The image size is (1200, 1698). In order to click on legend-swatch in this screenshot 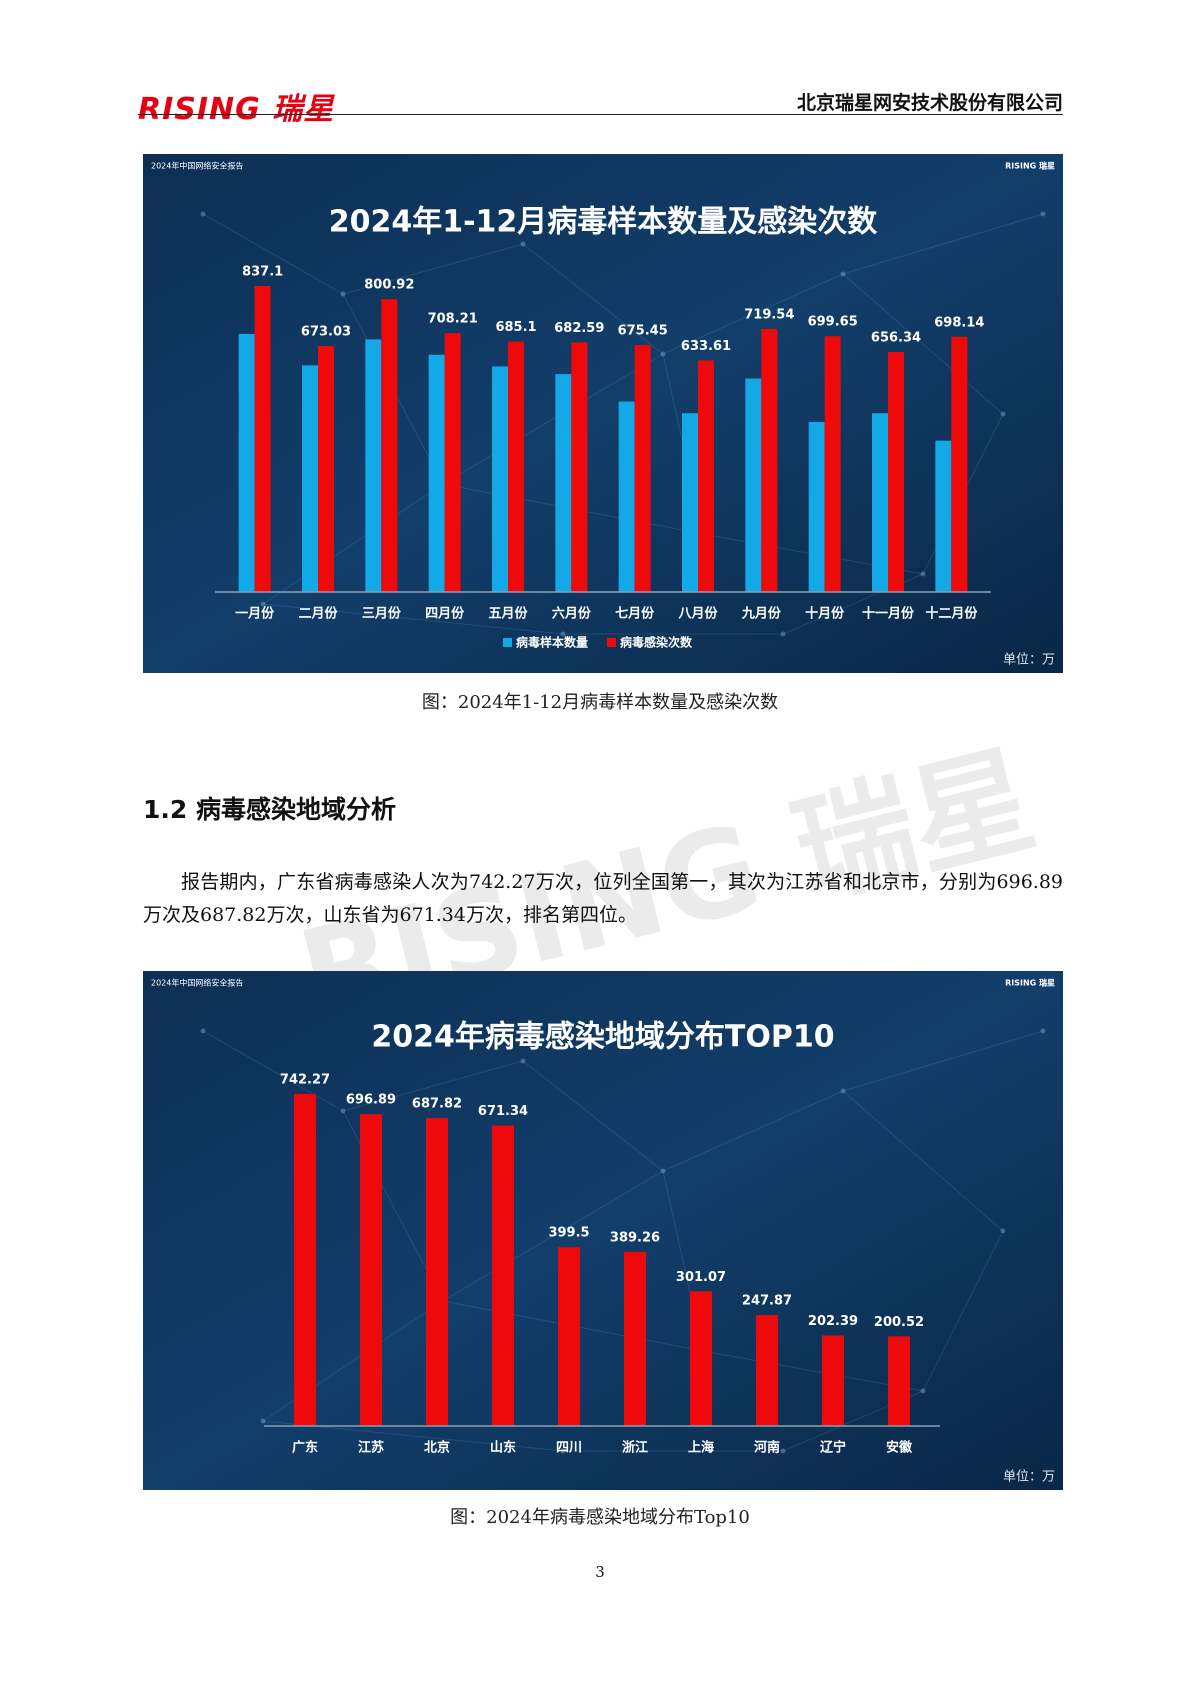, I will do `click(612, 642)`.